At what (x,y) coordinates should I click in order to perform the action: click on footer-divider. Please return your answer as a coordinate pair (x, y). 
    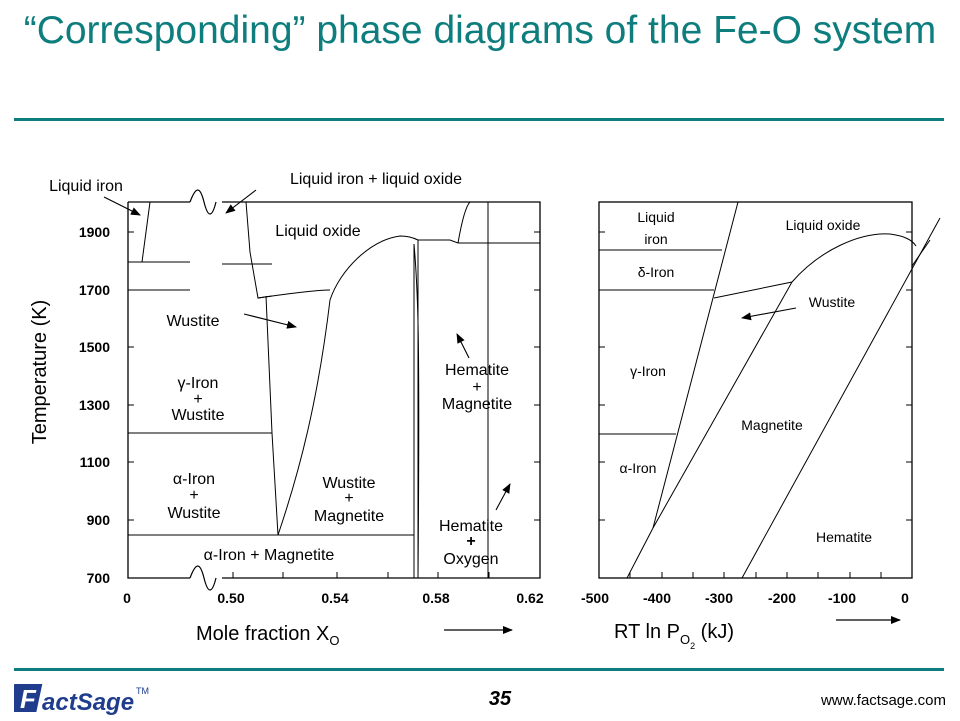
    Looking at the image, I should click on (479, 669).